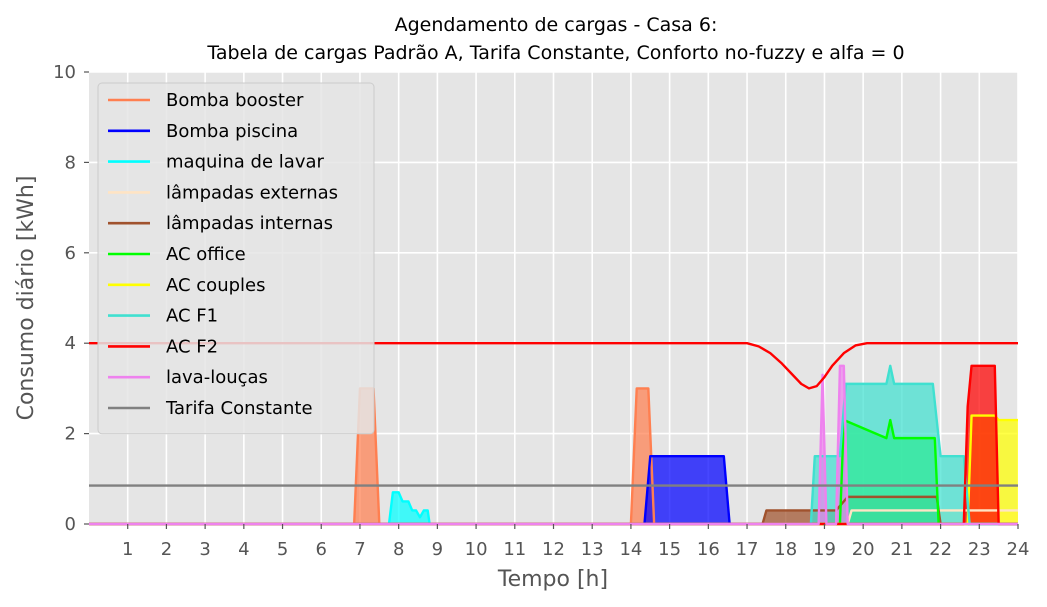 The height and width of the screenshot is (607, 1047). Describe the element at coordinates (206, 254) in the screenshot. I see `legend-label: AC office` at that location.